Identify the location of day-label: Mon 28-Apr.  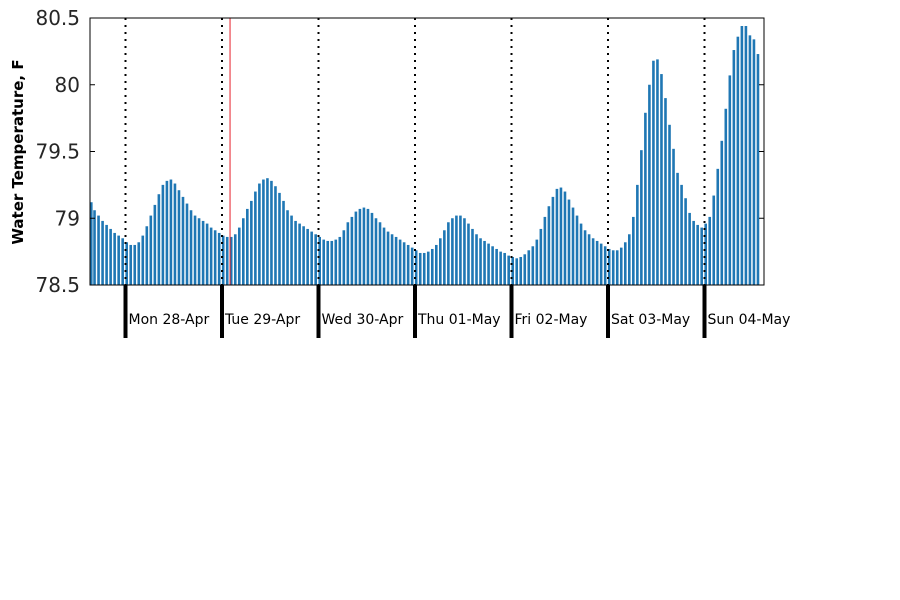
(169, 320).